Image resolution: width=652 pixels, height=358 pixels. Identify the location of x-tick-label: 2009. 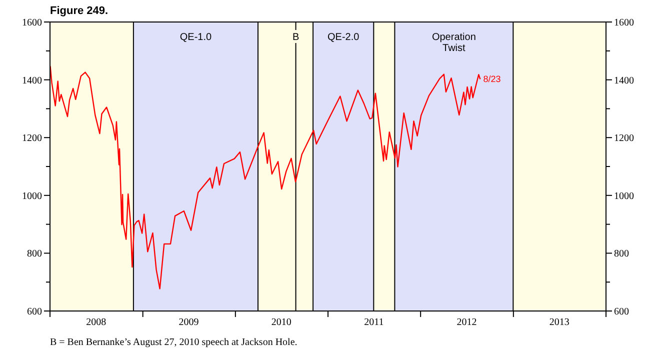
(188, 322).